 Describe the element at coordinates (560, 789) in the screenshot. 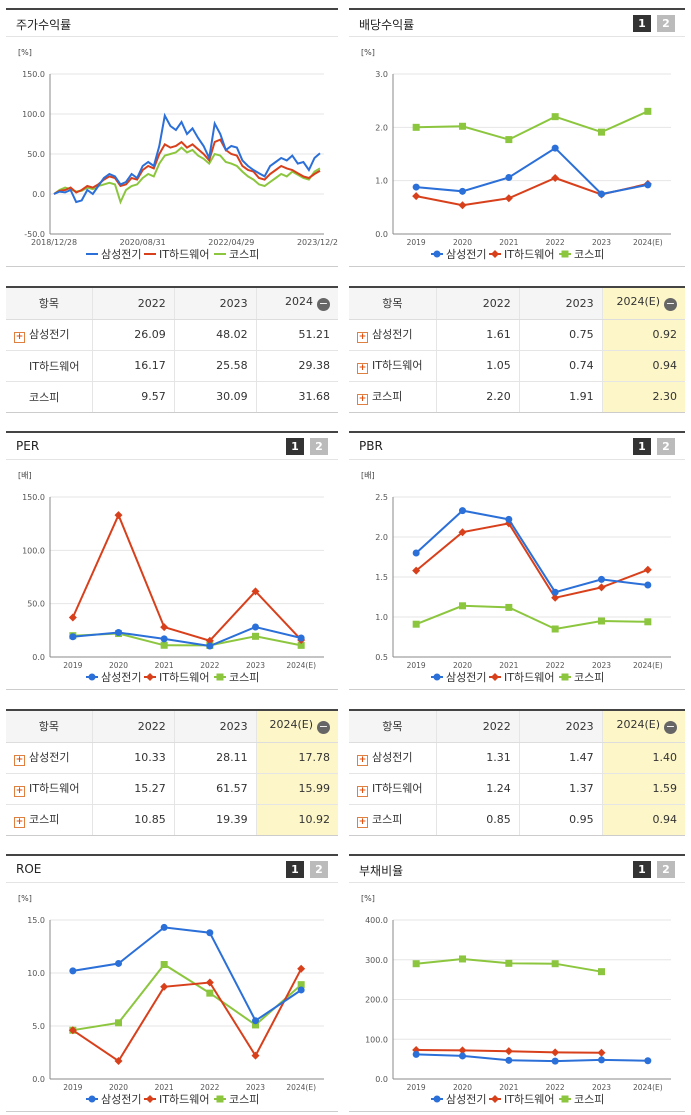

I see `value-cell: 1.37` at that location.